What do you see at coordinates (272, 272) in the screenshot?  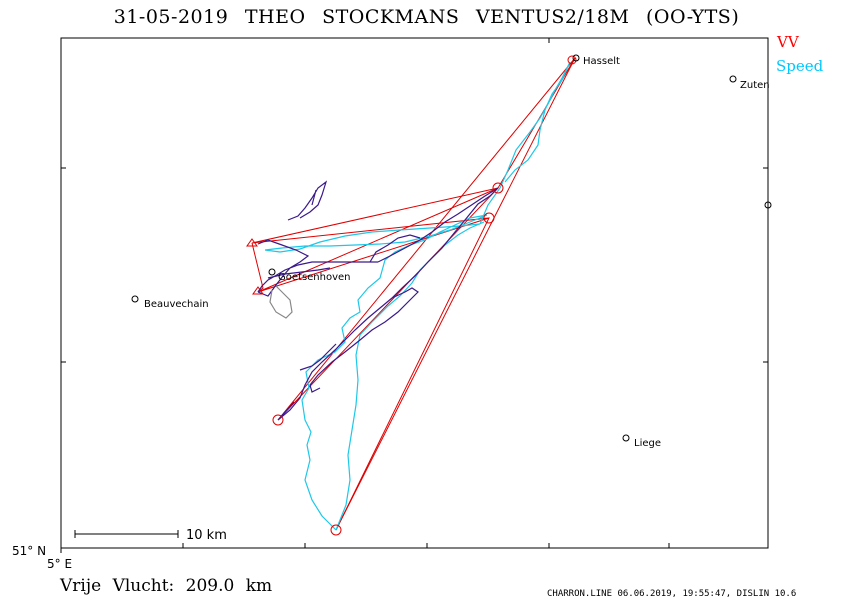 I see `place-marker-goetsenhoven` at bounding box center [272, 272].